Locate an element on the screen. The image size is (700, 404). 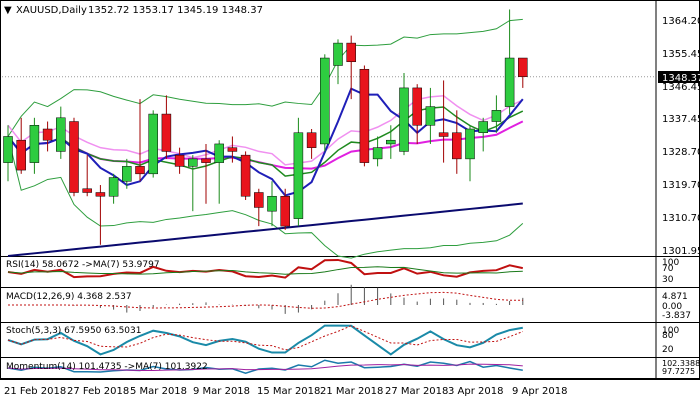
stoch-label: Stoch(5,3,3) 67.5950 63.5031 is located at coordinates (73, 331).